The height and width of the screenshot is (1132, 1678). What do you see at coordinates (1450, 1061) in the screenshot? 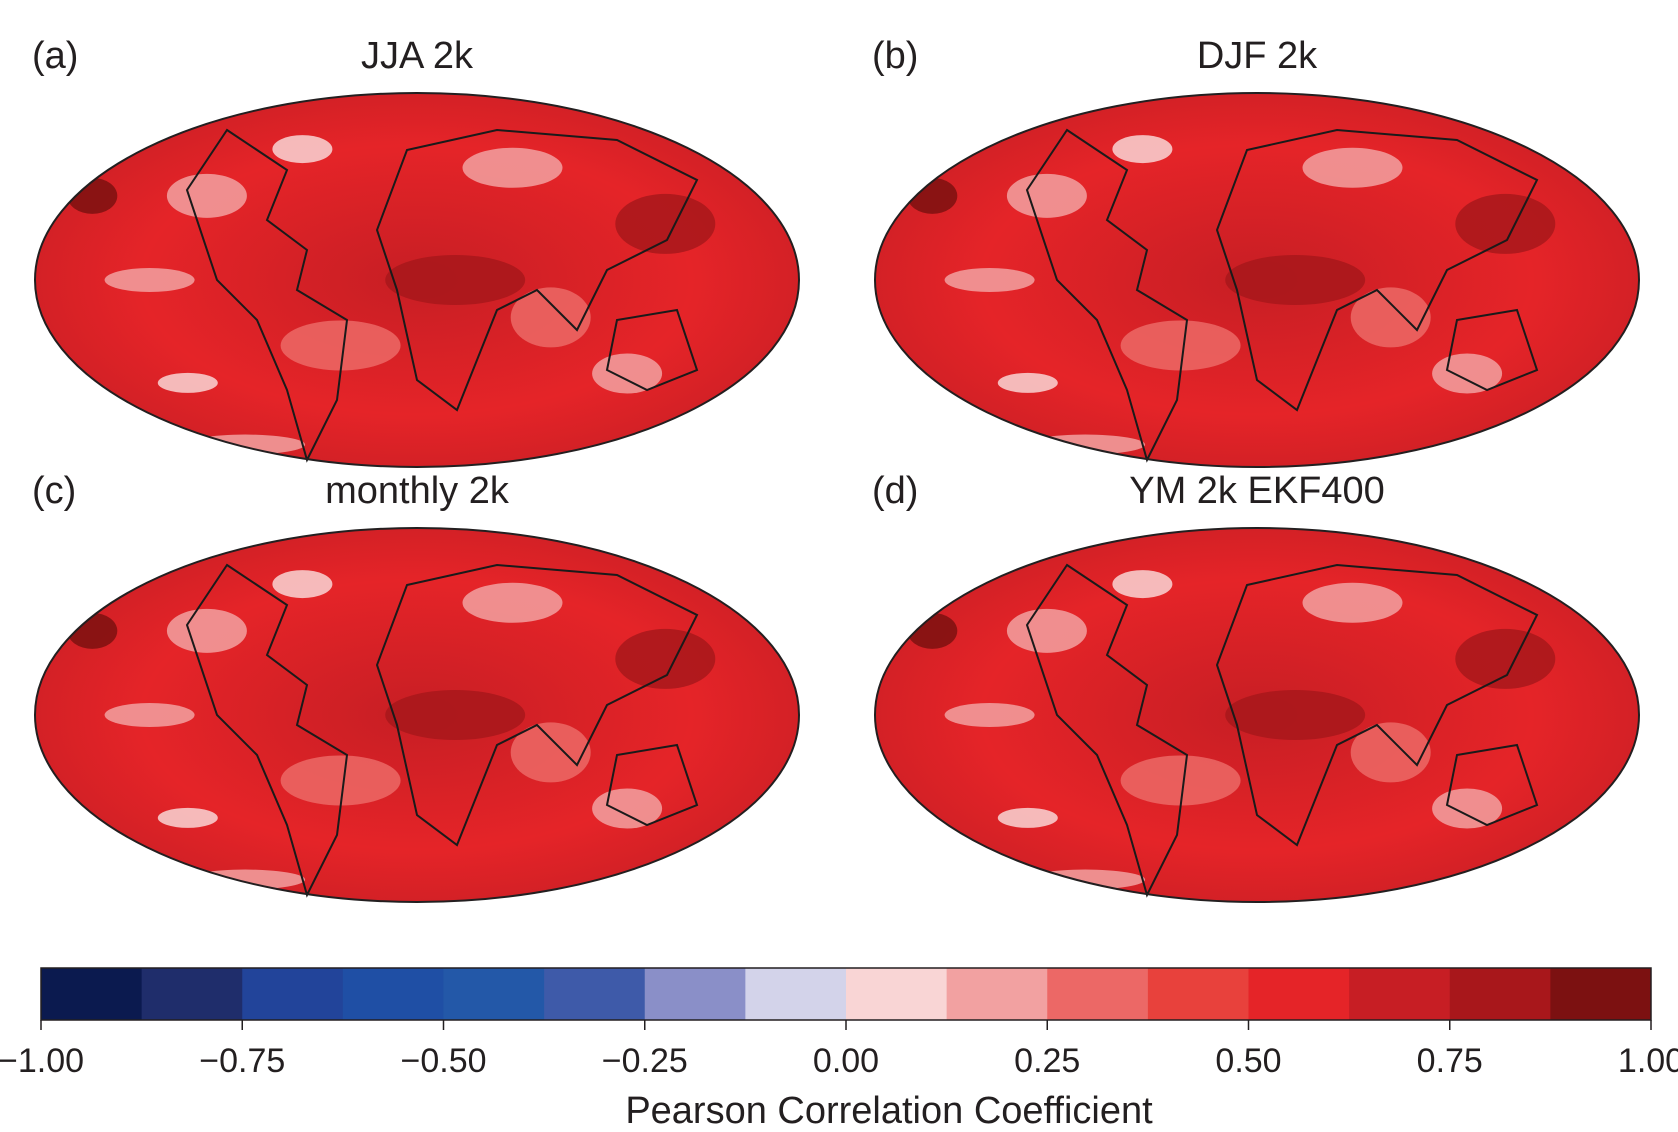
I see `colorbar-tick-label: 0.75` at bounding box center [1450, 1061].